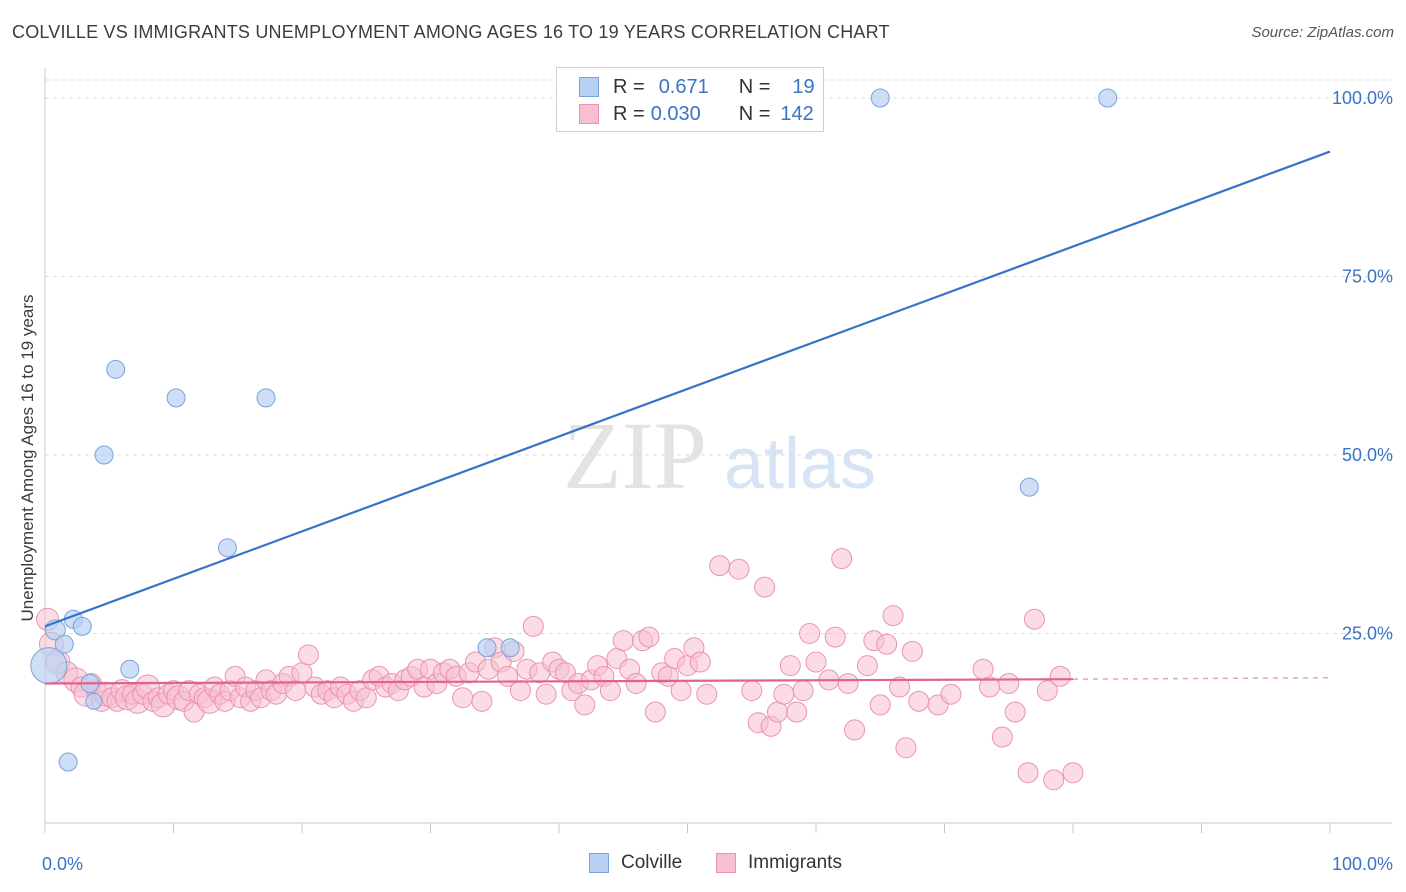  I want to click on colville-n-label: N =, so click(754, 86).